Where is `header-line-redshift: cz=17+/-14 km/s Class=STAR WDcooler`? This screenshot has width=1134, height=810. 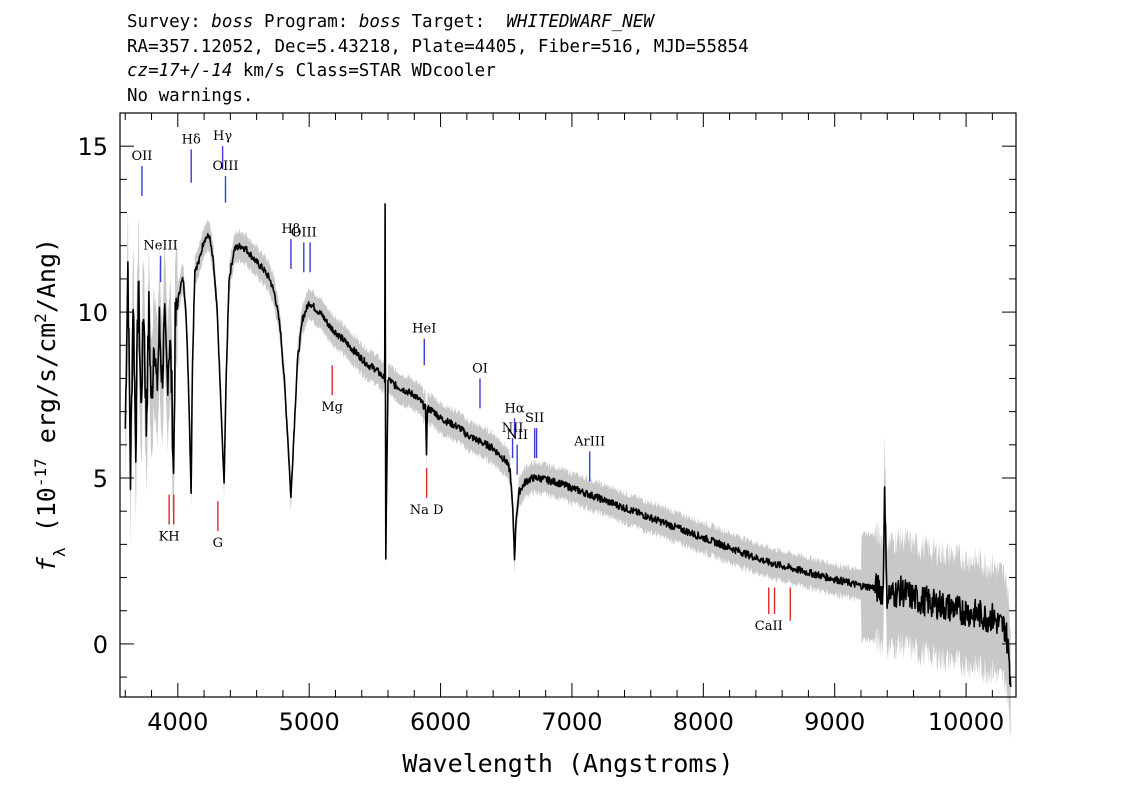 header-line-redshift: cz=17+/-14 km/s Class=STAR WDcooler is located at coordinates (438, 71).